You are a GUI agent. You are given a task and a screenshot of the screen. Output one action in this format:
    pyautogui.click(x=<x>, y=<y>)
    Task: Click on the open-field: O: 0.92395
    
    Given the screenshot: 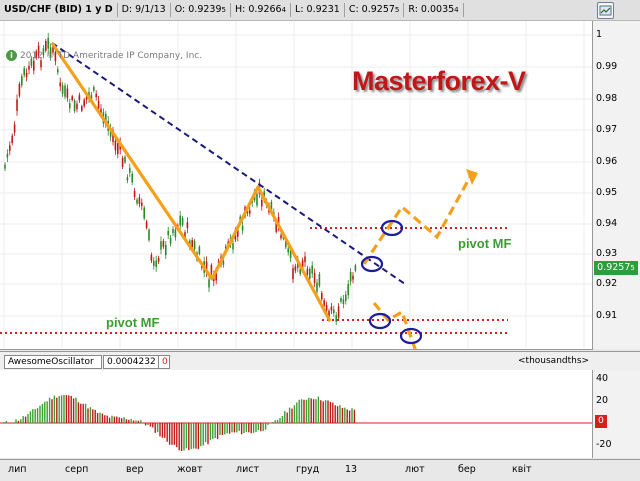 What is the action you would take?
    pyautogui.click(x=201, y=10)
    